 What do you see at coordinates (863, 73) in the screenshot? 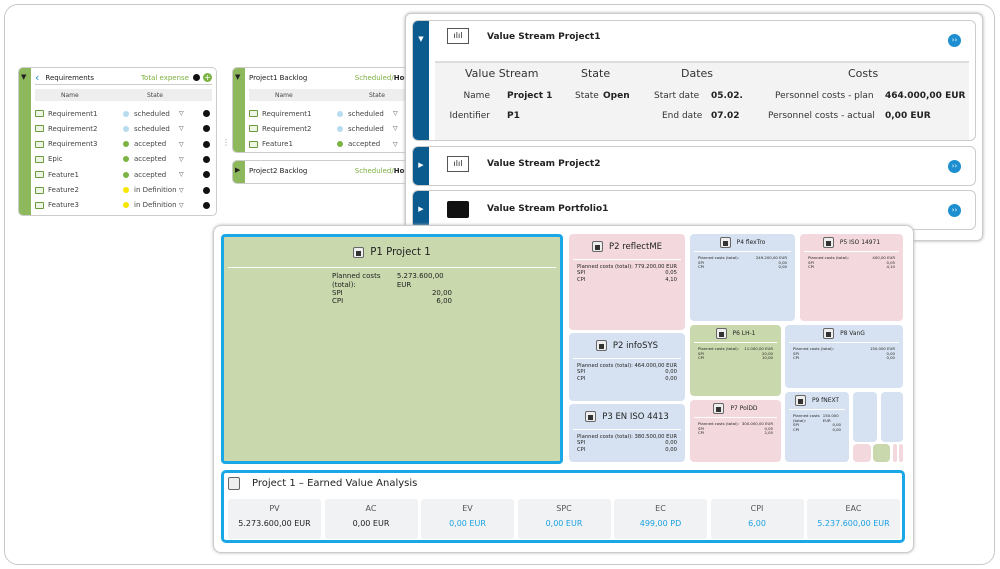
I see `heading-costs: Costs` at bounding box center [863, 73].